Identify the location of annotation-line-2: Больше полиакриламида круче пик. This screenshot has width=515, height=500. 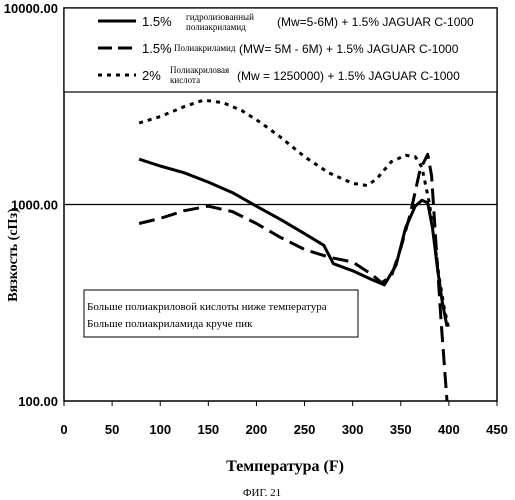
(170, 324).